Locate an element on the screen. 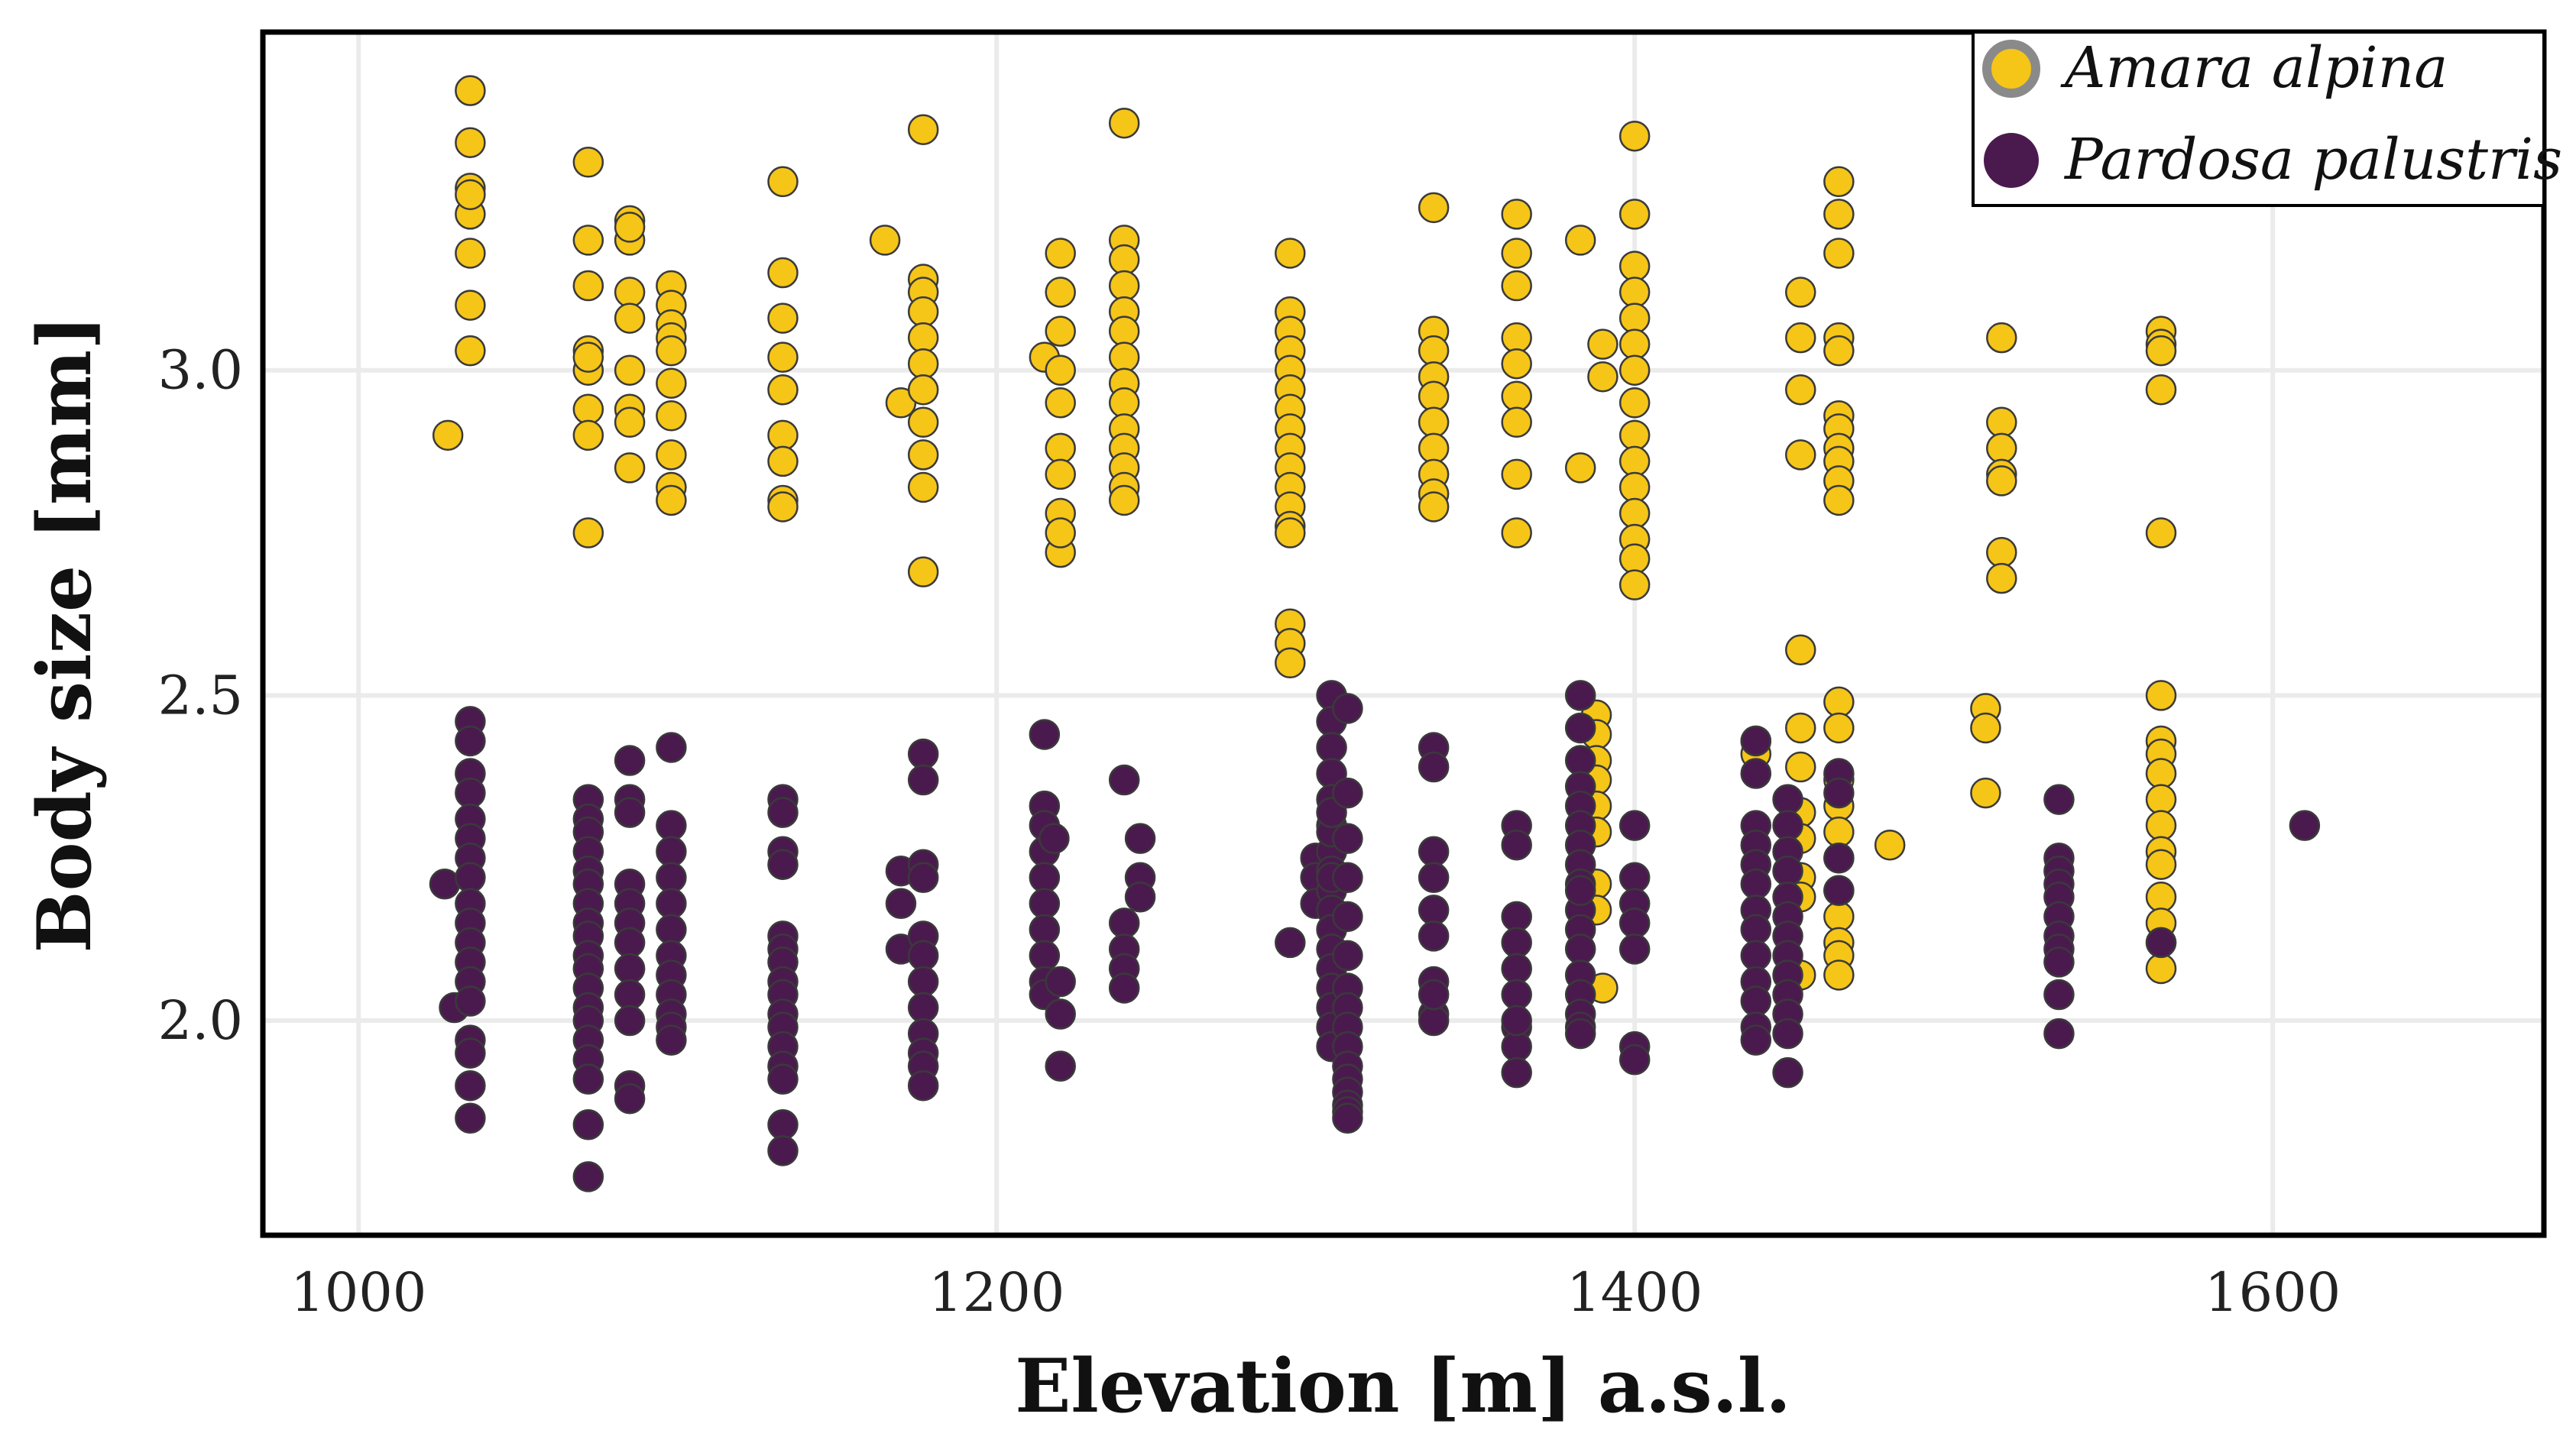  x-axis-title: Elevation [m] a.s.l. is located at coordinates (1403, 1386).